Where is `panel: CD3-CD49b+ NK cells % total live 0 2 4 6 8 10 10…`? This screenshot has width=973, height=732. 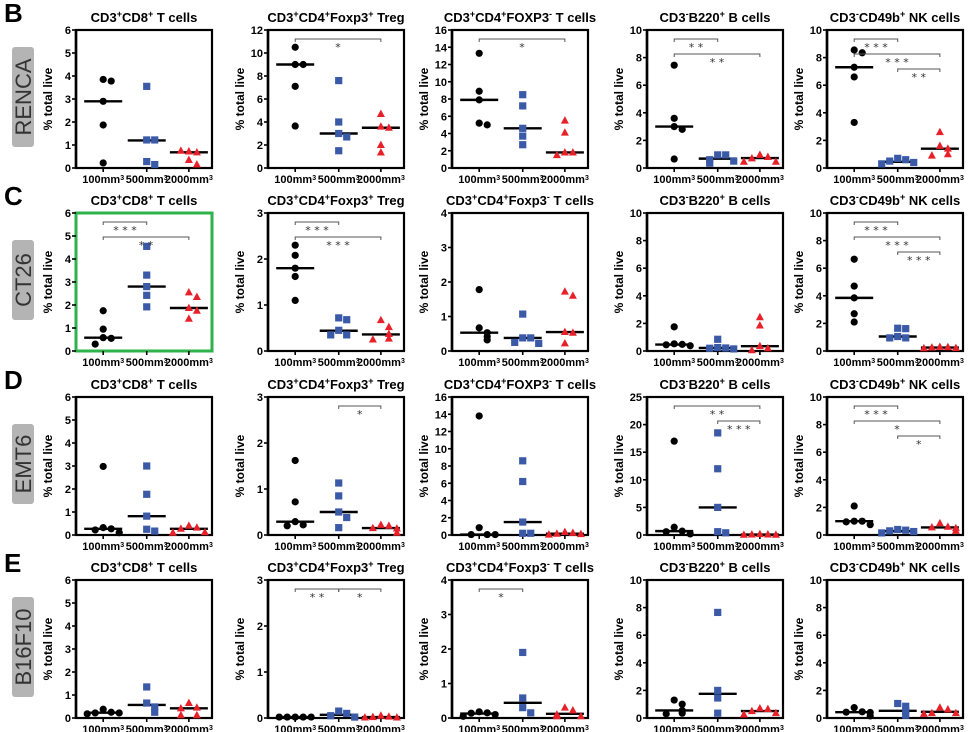 panel: CD3-CD49b+ NK cells % total live 0 2 4 6 8 10 10… is located at coordinates (878, 280).